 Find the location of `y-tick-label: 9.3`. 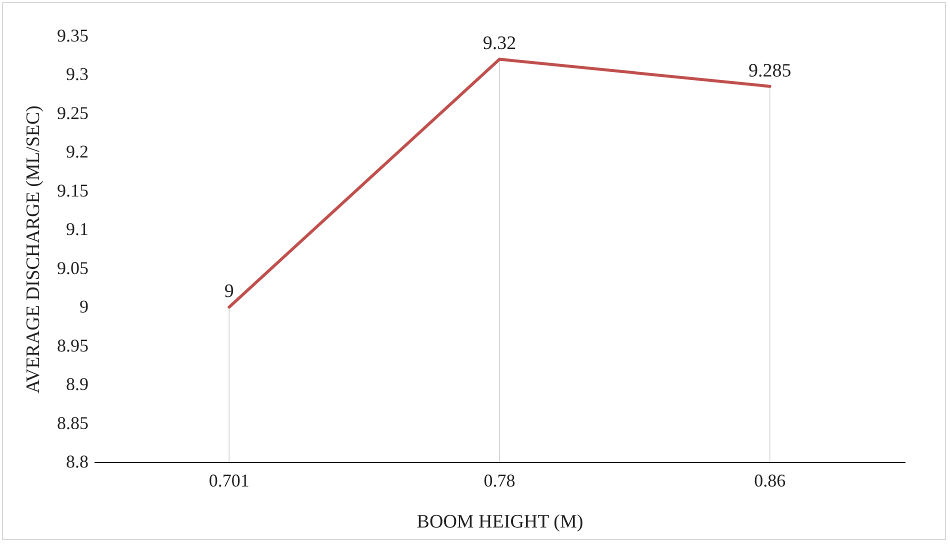

y-tick-label: 9.3 is located at coordinates (77, 74).